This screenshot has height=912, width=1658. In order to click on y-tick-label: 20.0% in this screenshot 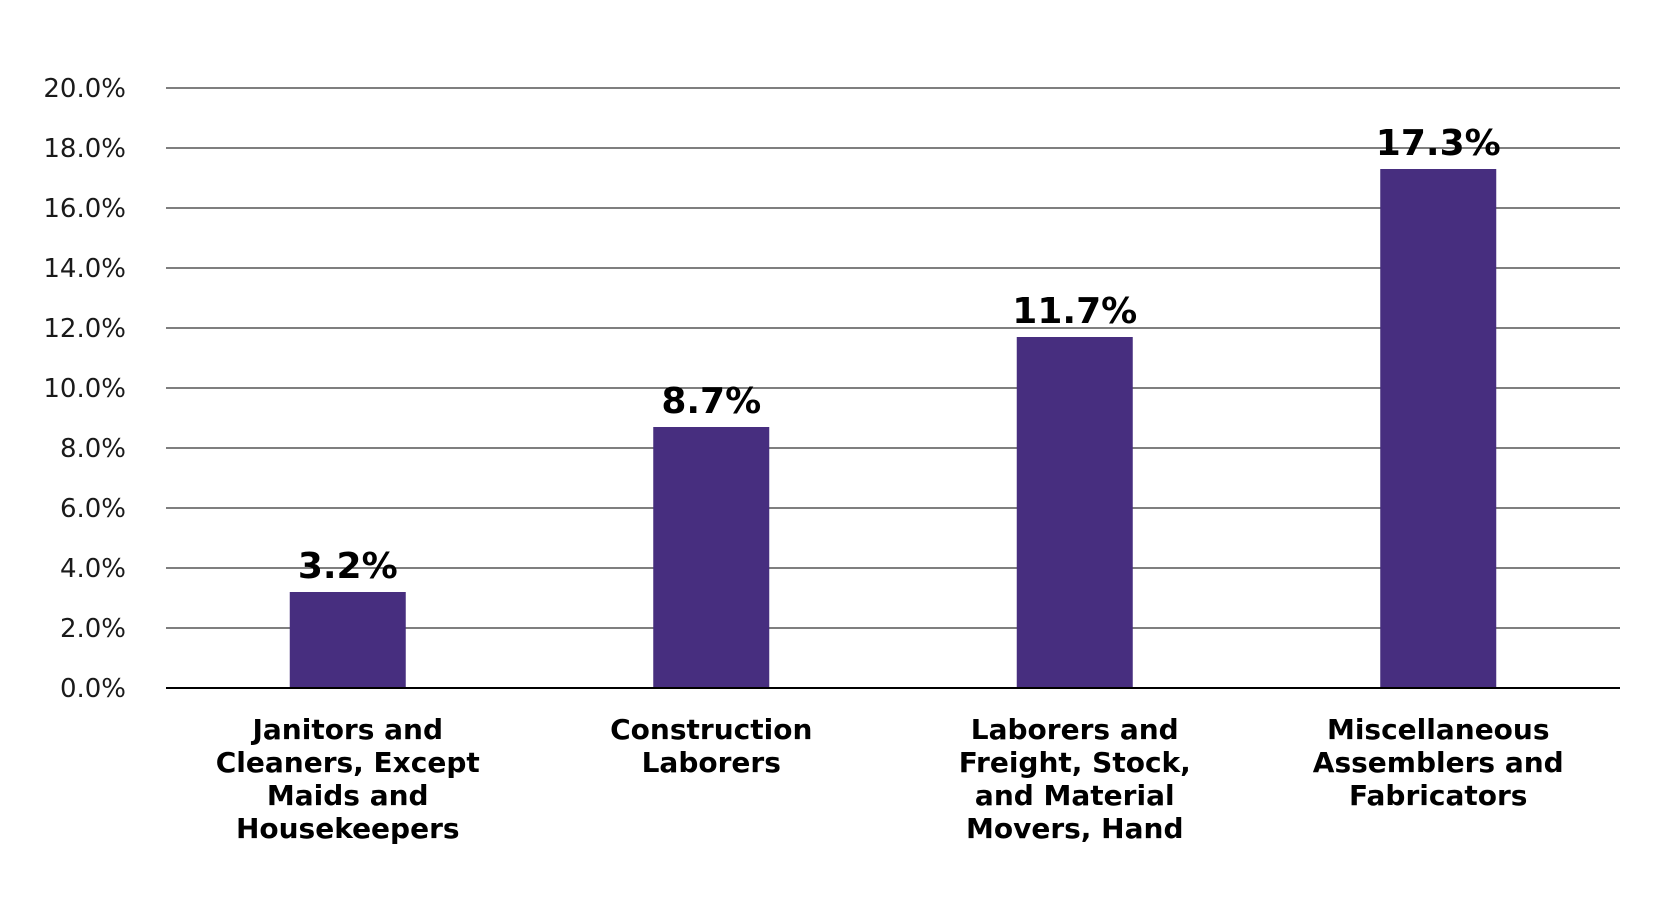, I will do `click(84, 89)`.